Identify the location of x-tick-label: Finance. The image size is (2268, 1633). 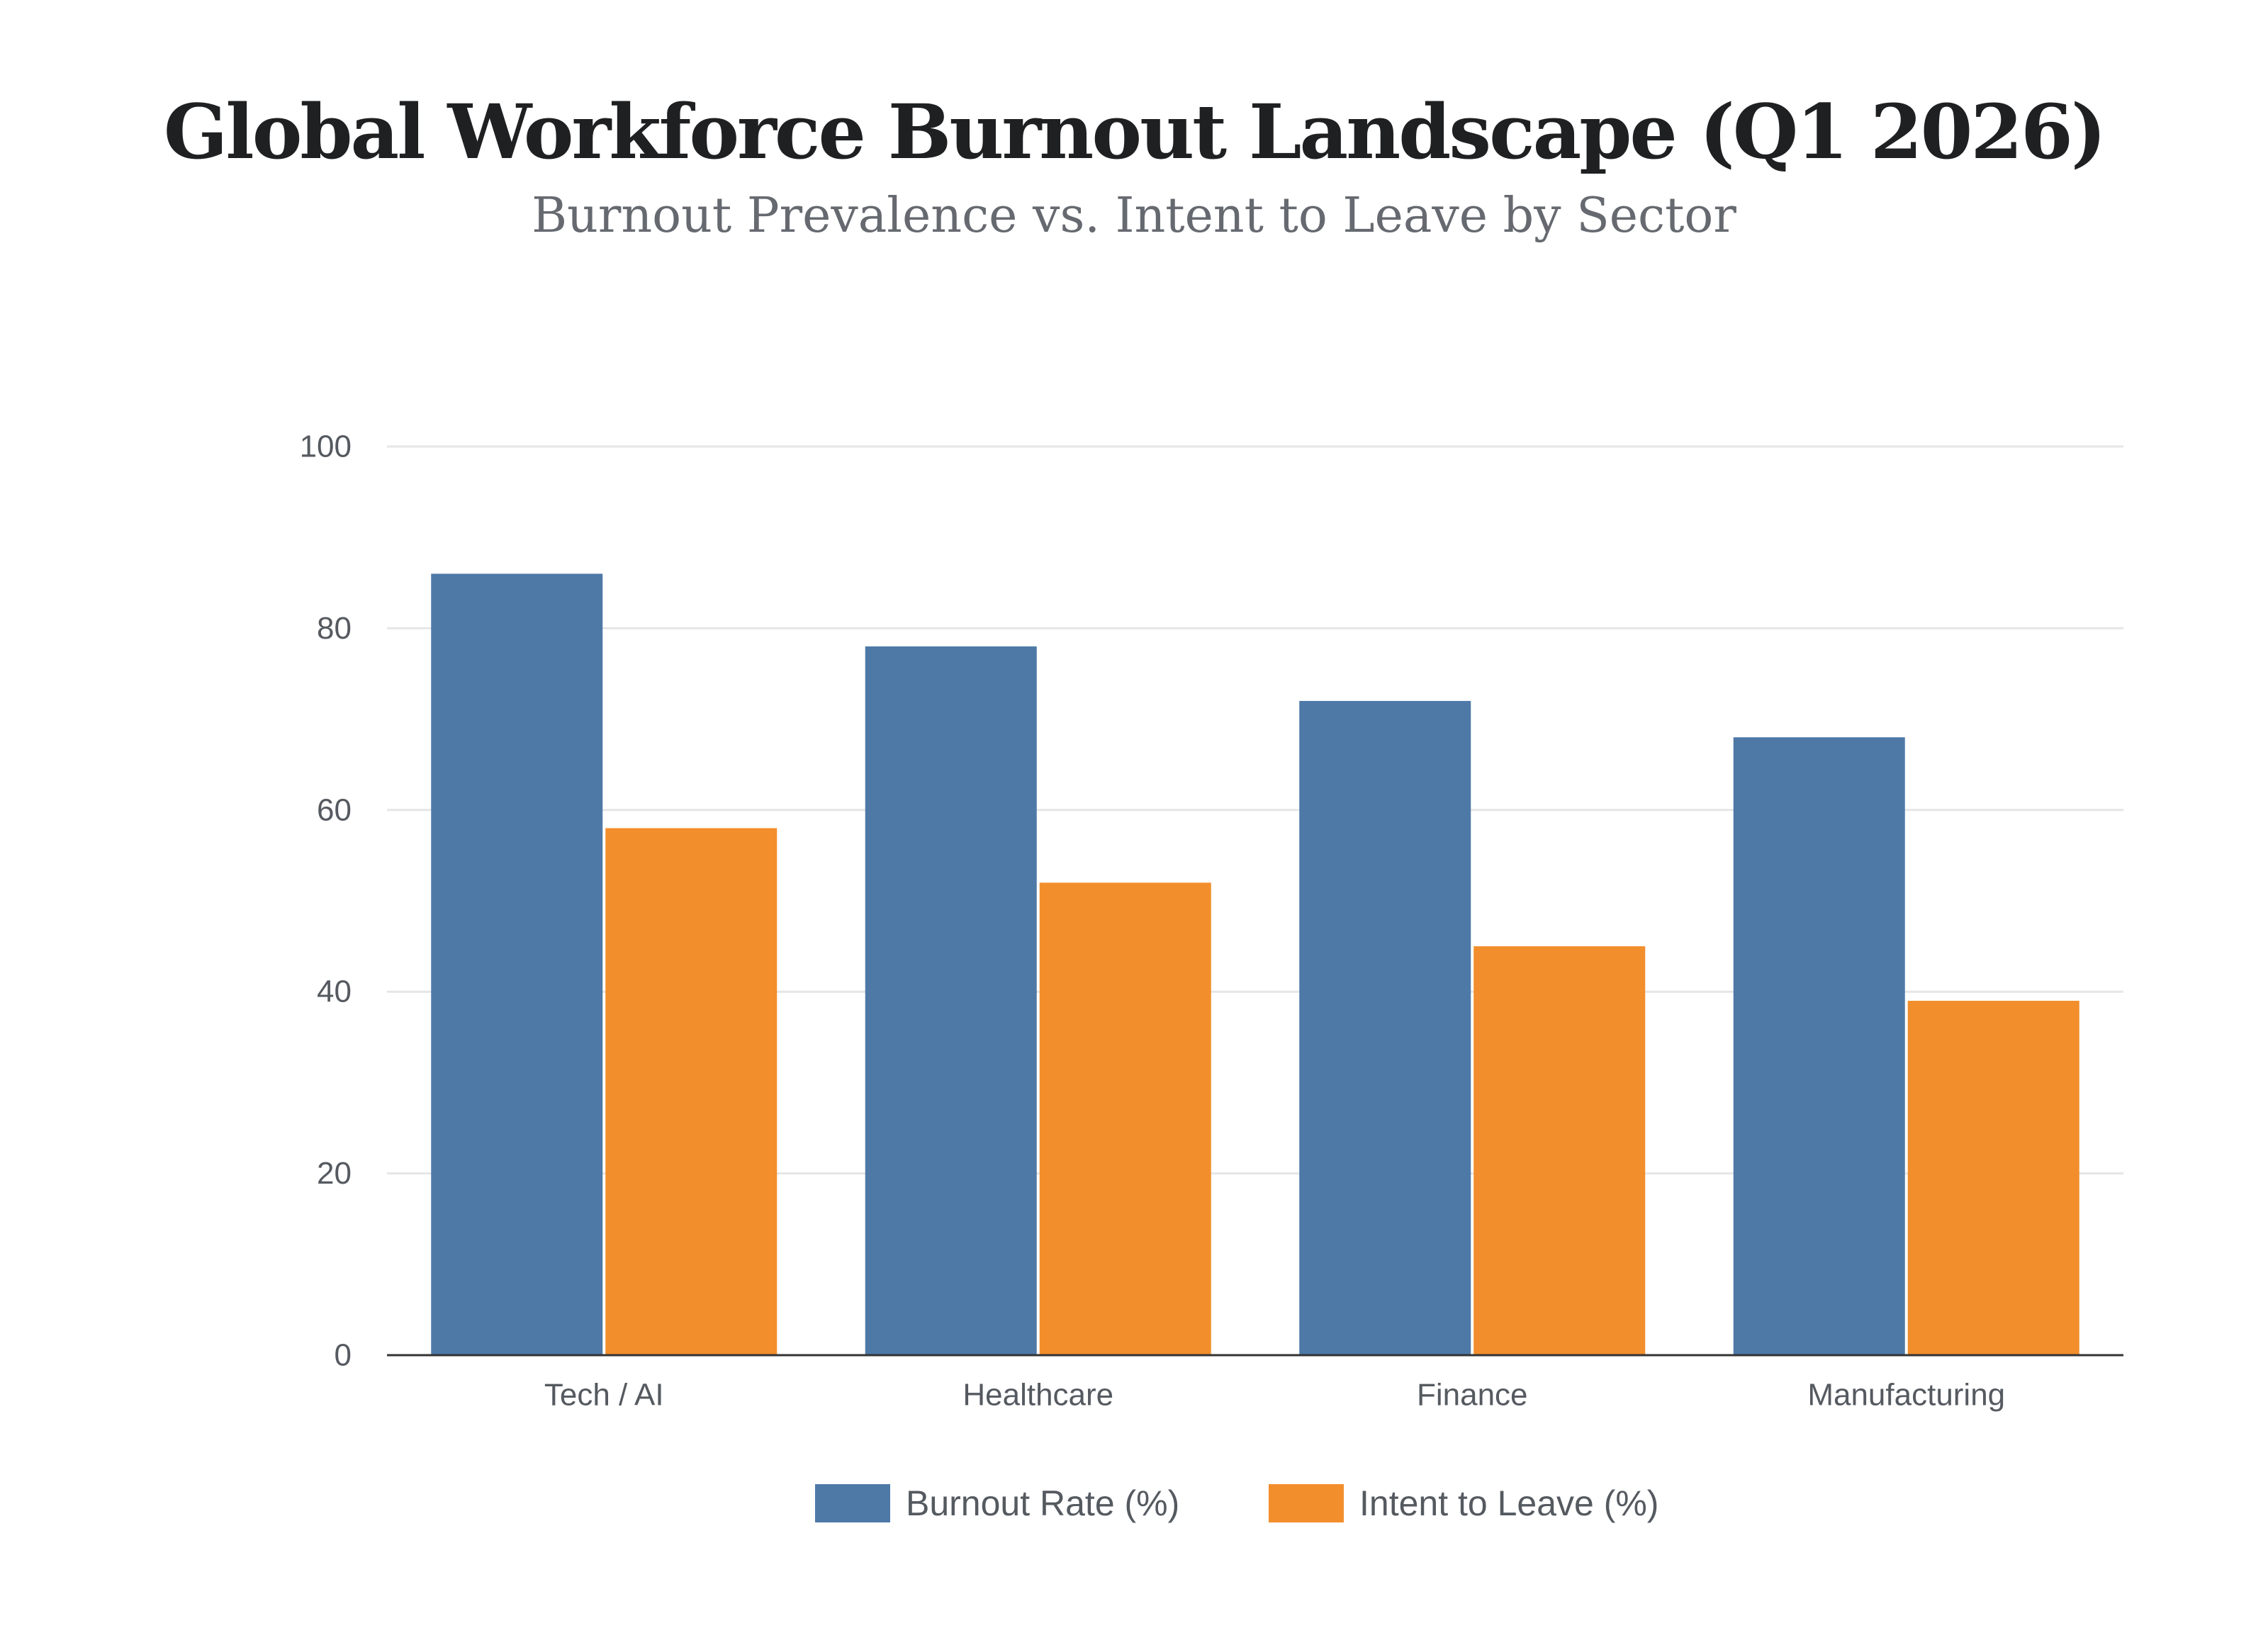
(1472, 1395).